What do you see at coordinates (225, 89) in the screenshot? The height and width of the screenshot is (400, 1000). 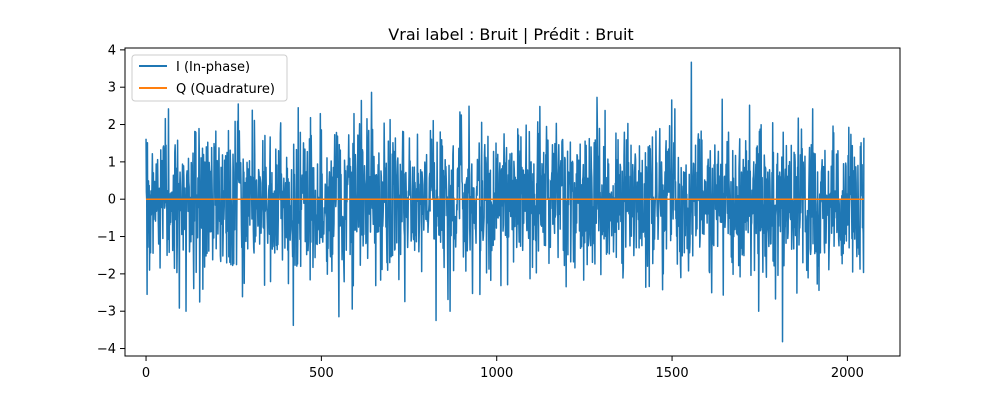 I see `legend-label-q: Q (Quadrature)` at bounding box center [225, 89].